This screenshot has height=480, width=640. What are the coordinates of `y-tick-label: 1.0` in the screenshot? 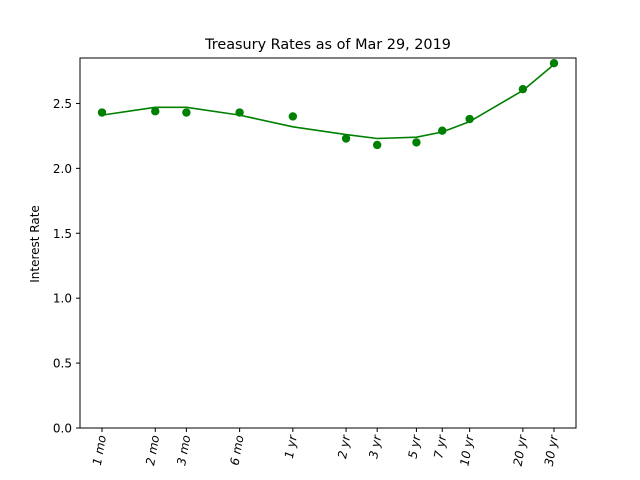 It's located at (62, 299).